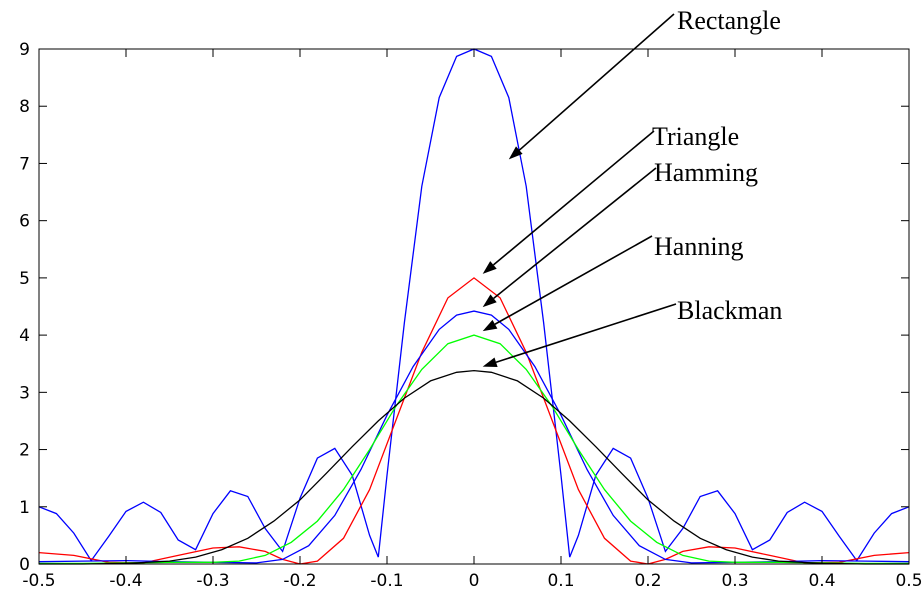 Image resolution: width=924 pixels, height=592 pixels. I want to click on y-tick-label: 0, so click(24, 565).